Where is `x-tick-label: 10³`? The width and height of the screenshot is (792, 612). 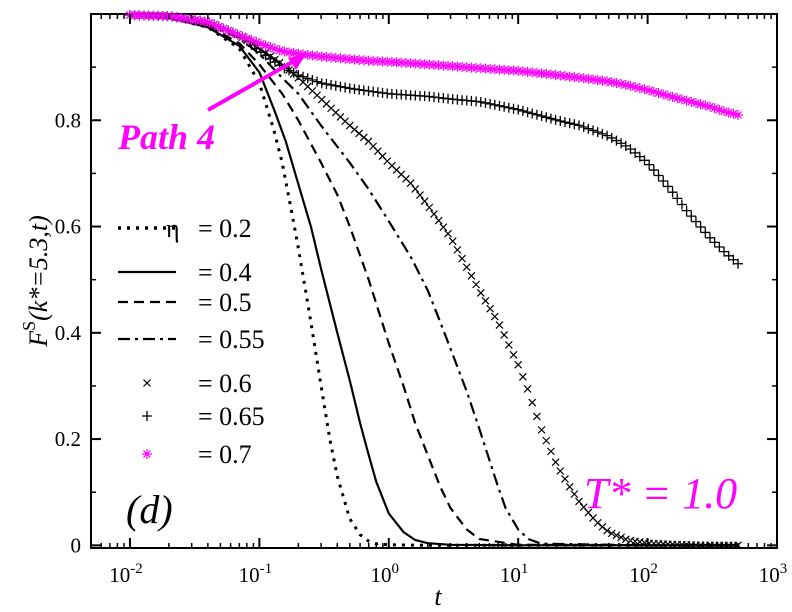
x-tick-label: 10³ is located at coordinates (773, 574).